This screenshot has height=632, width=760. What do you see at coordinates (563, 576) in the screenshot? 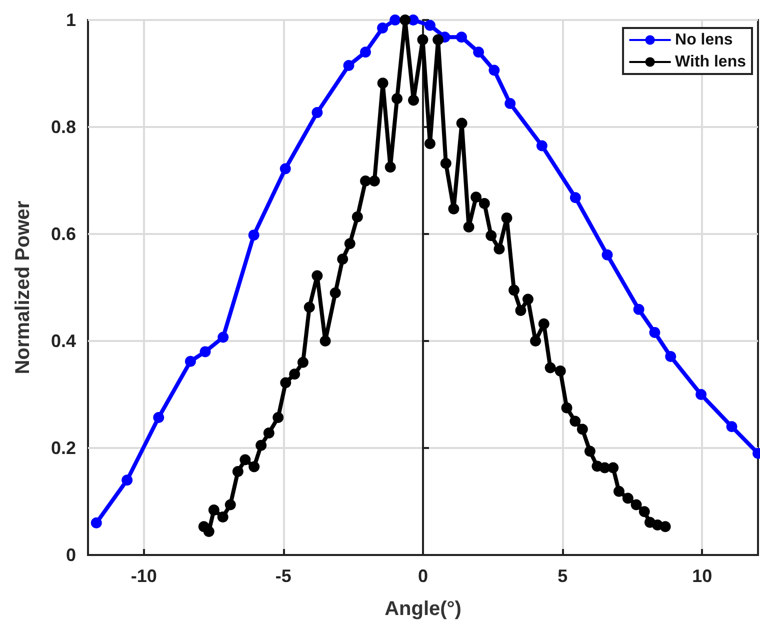
I see `x-tick-label: 5` at bounding box center [563, 576].